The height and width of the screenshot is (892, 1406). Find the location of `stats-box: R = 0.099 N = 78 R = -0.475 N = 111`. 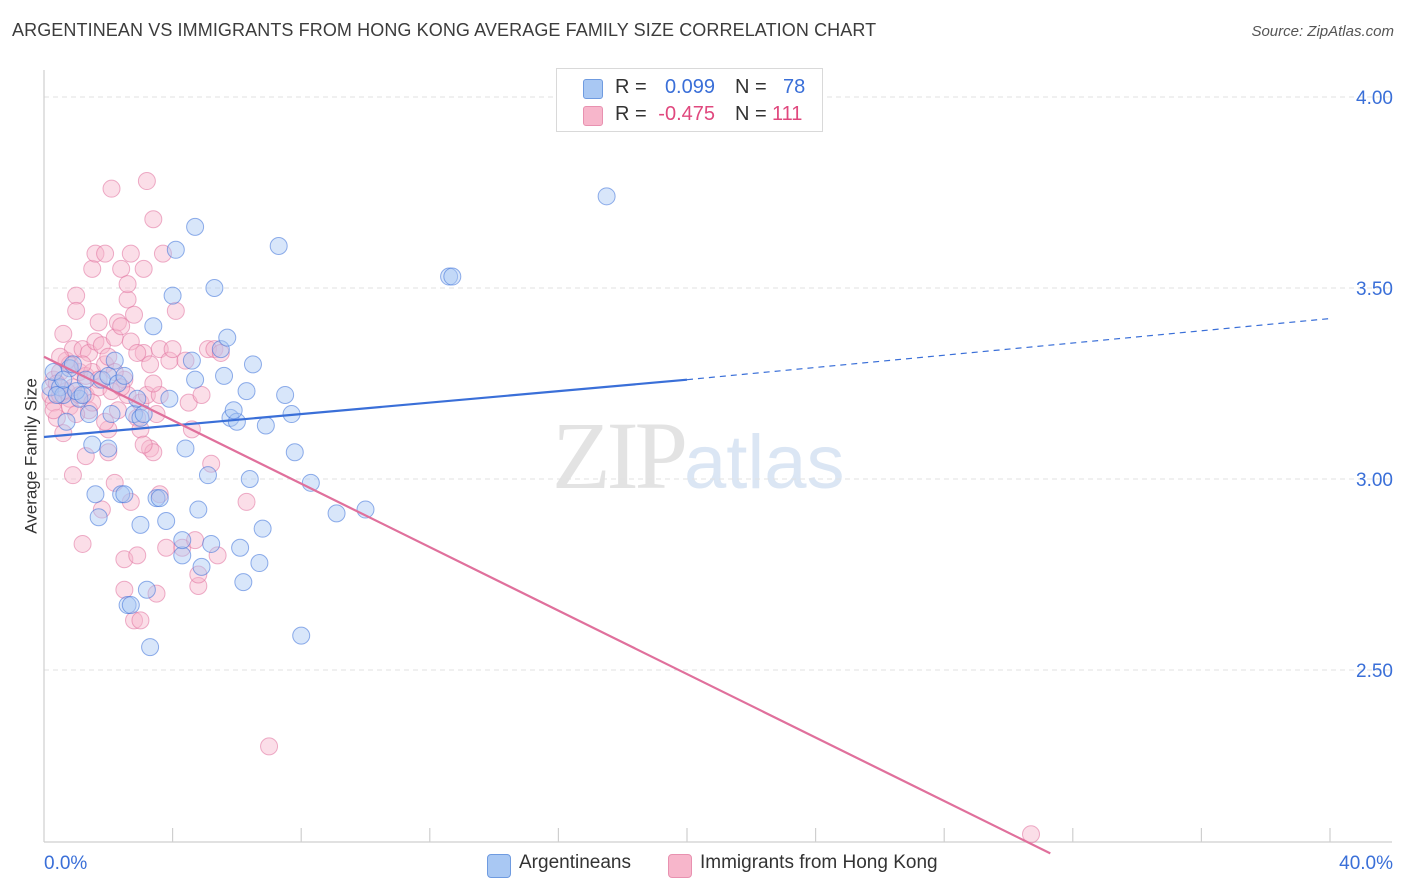

stats-box: R = 0.099 N = 78 R = -0.475 N = 111 is located at coordinates (689, 100).